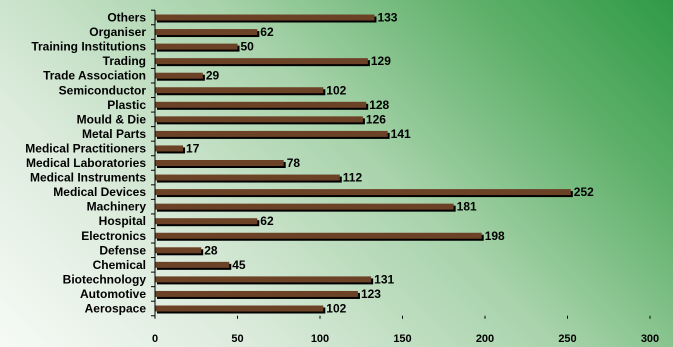 This screenshot has width=673, height=347. I want to click on category-label: Aerospace, so click(116, 309).